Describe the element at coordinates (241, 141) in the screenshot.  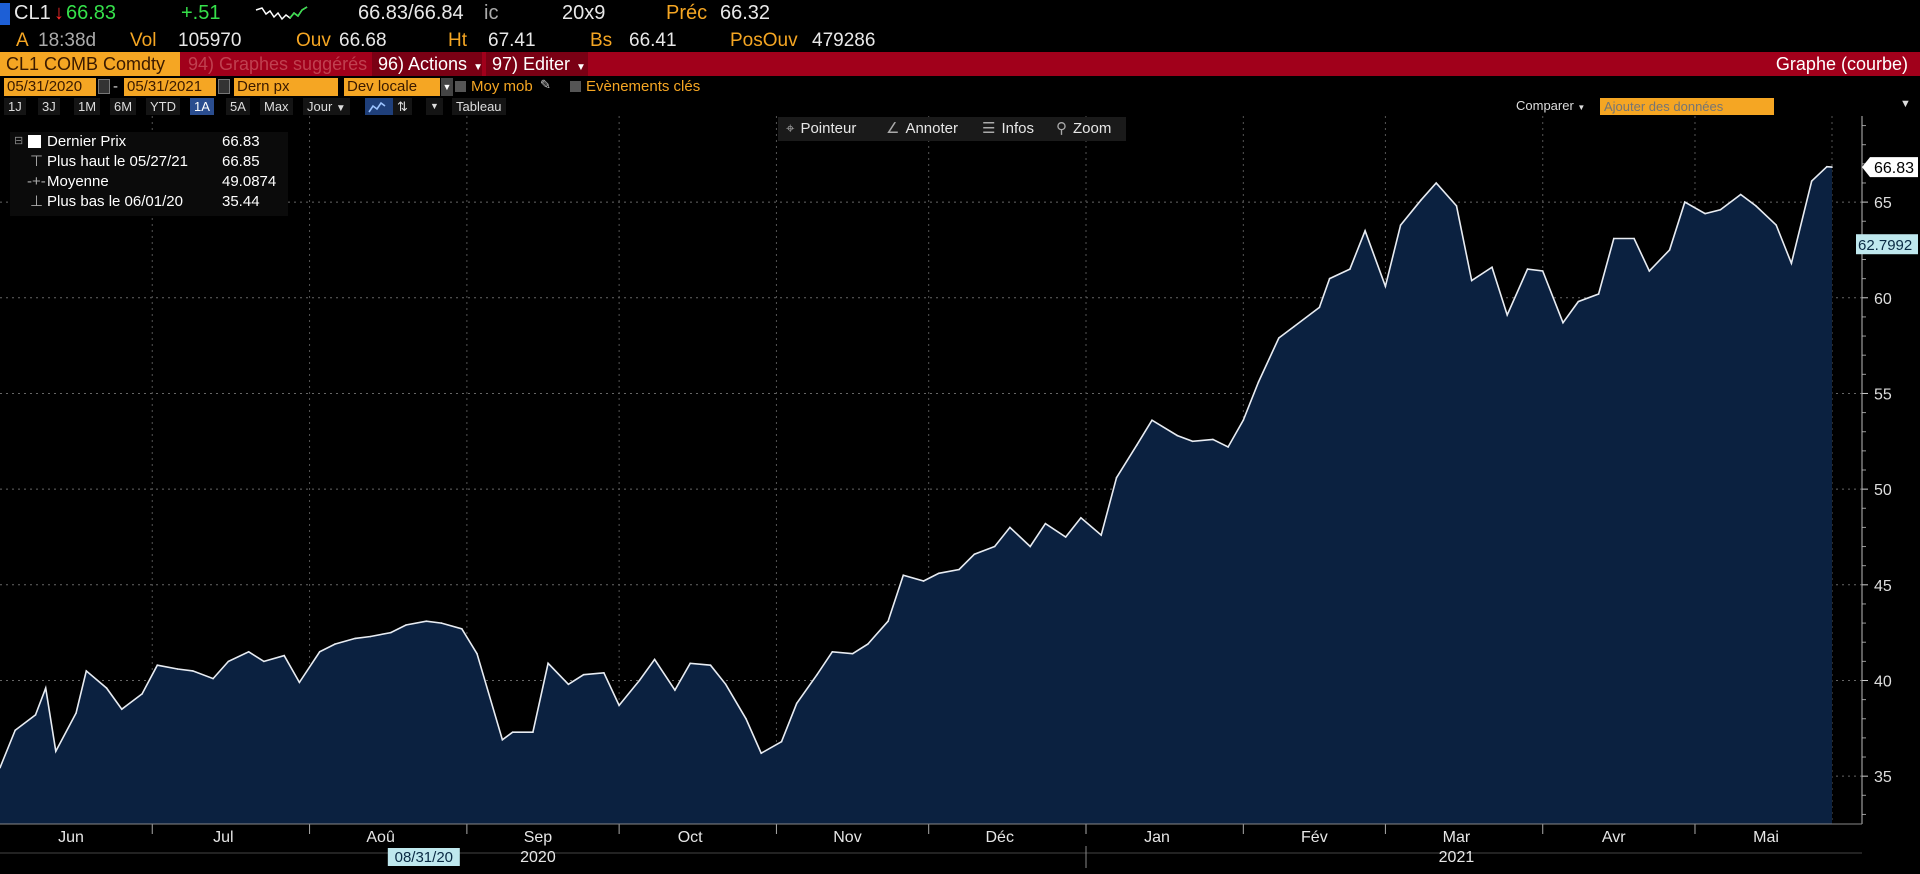
I see `legend-value: 66.83` at that location.